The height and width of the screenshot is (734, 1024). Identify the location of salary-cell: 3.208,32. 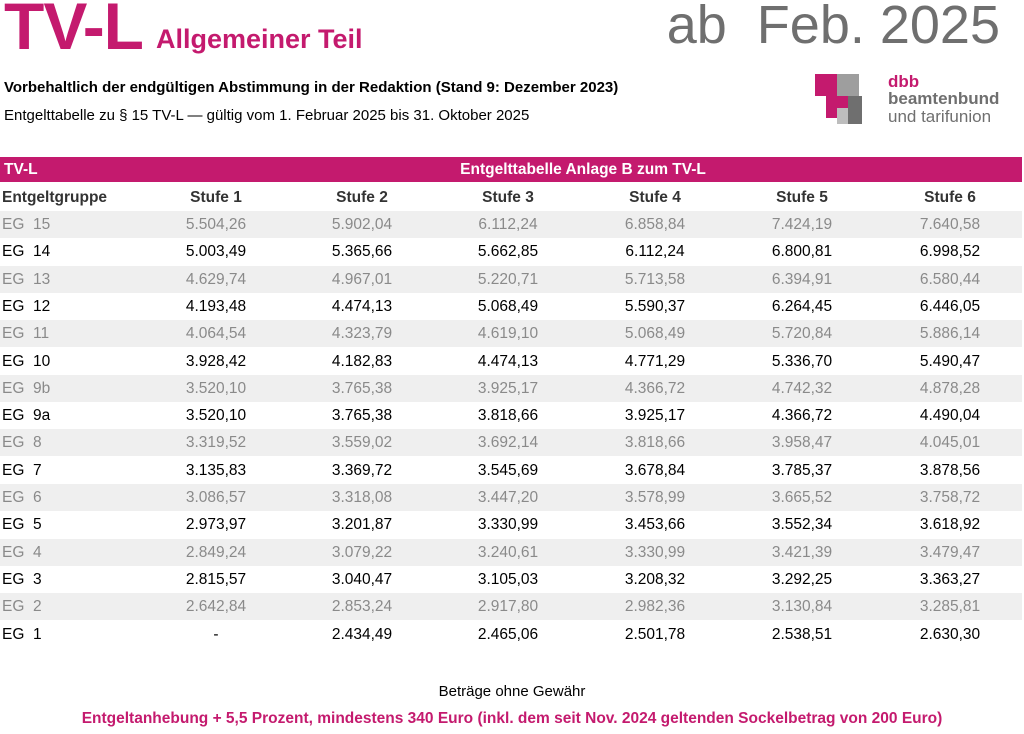
(655, 579).